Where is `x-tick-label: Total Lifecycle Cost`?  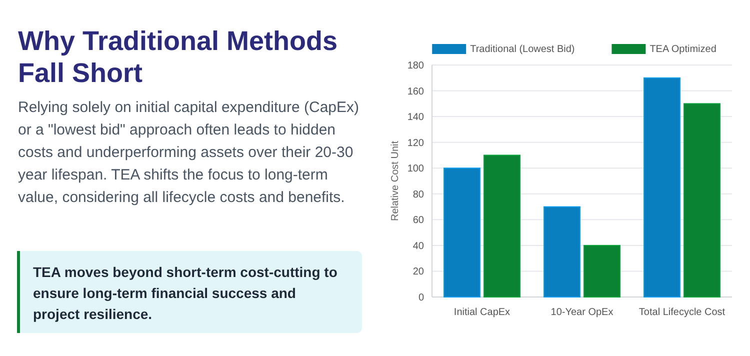
x-tick-label: Total Lifecycle Cost is located at coordinates (682, 312).